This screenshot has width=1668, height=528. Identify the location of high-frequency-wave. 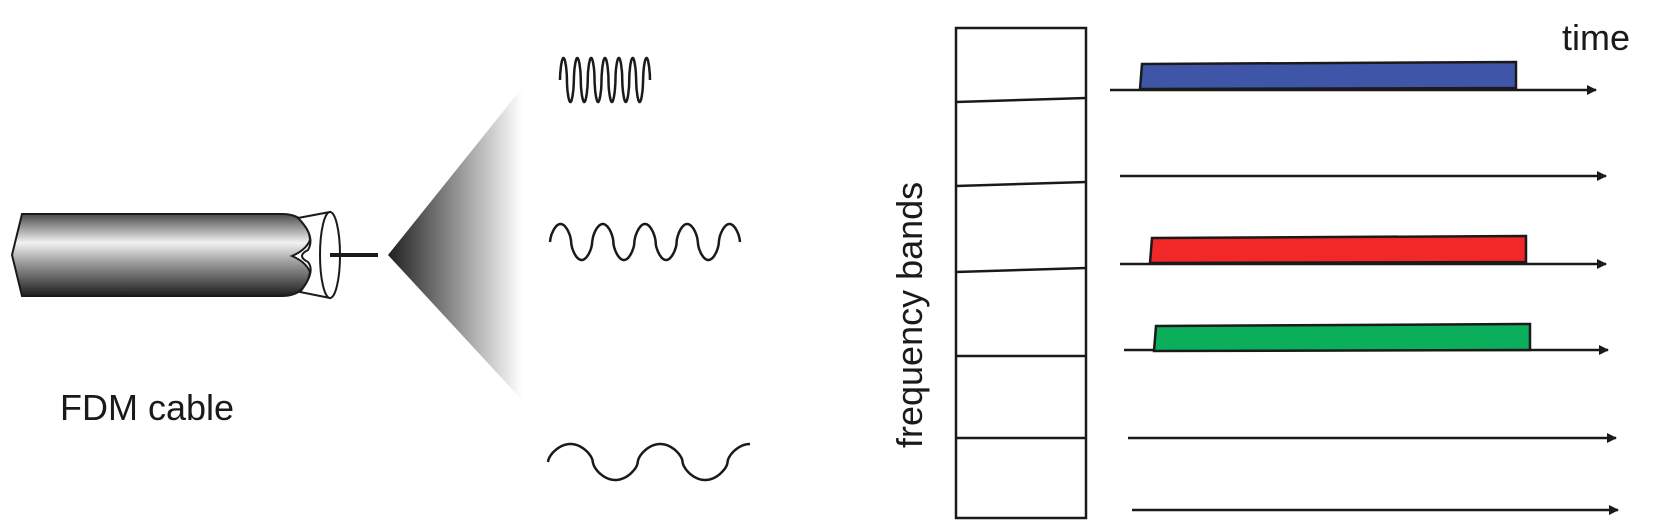
(605, 80).